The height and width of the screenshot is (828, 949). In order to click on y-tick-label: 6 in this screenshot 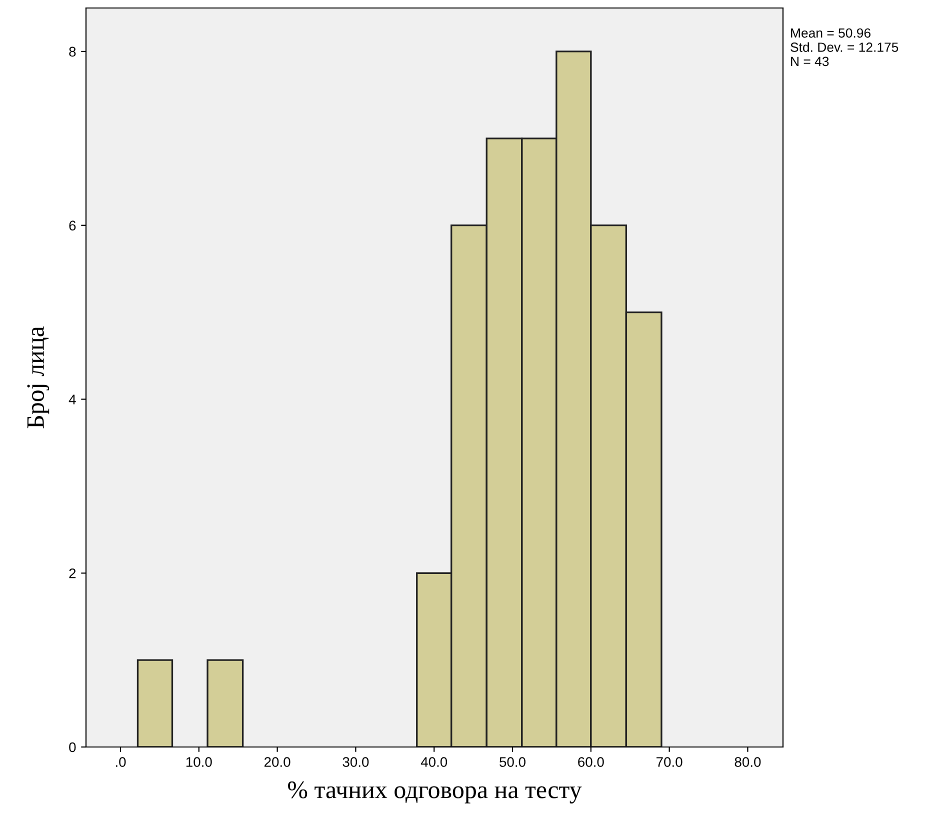, I will do `click(72, 225)`.